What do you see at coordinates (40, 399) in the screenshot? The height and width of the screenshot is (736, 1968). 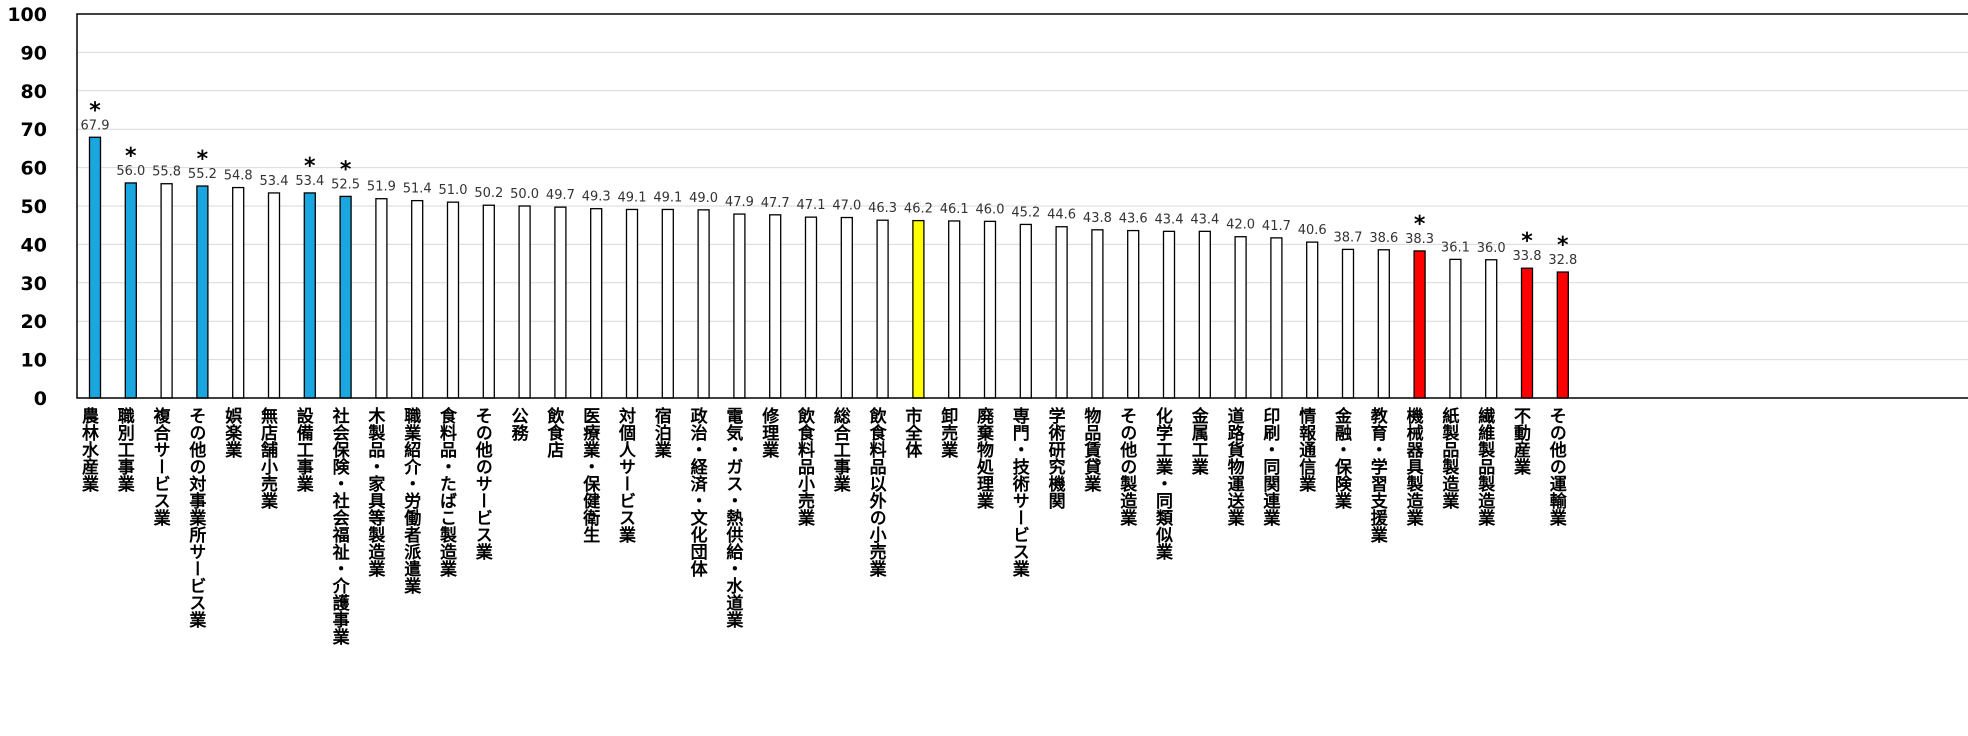 I see `y-tick-label: 0` at bounding box center [40, 399].